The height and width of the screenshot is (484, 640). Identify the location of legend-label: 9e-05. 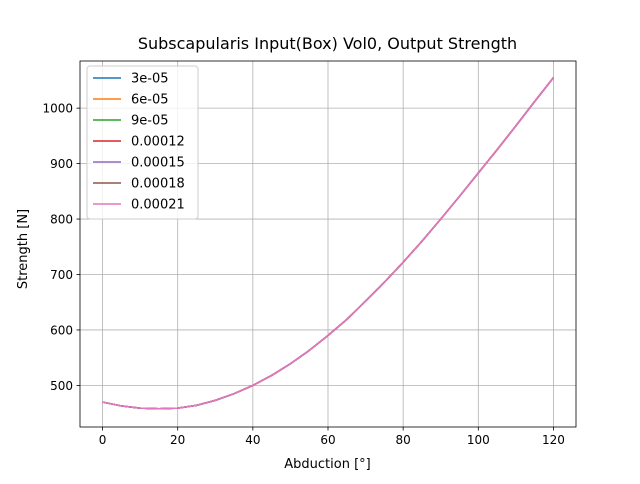
(150, 121).